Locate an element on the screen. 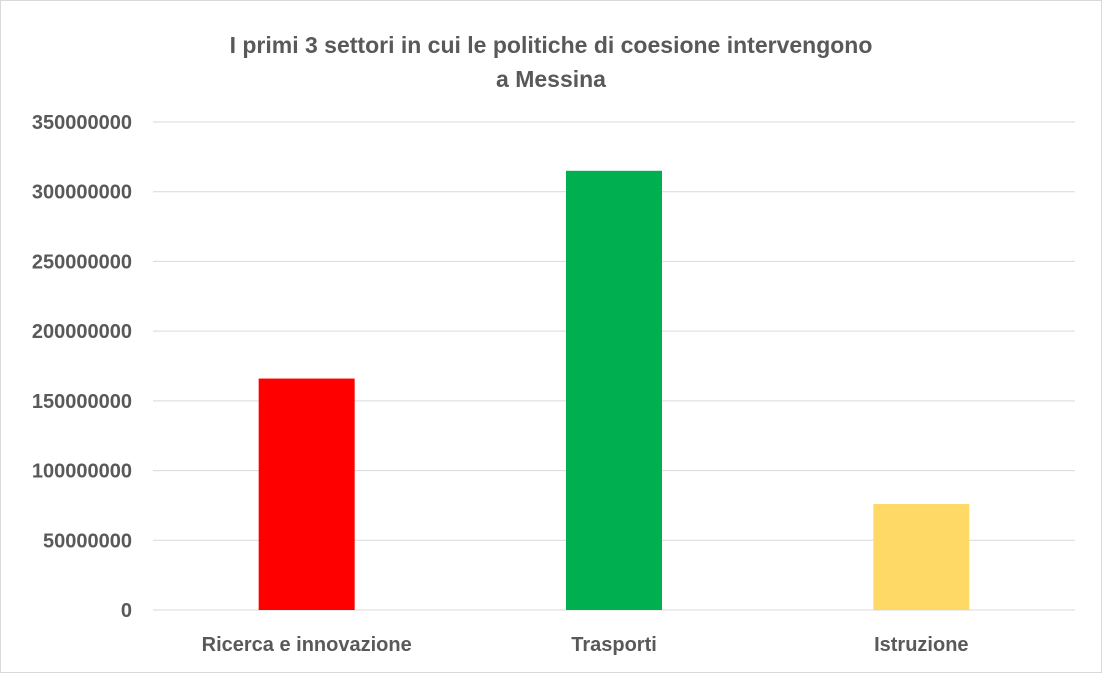 This screenshot has height=673, width=1102. y-tick-label: 200000000 is located at coordinates (82, 332).